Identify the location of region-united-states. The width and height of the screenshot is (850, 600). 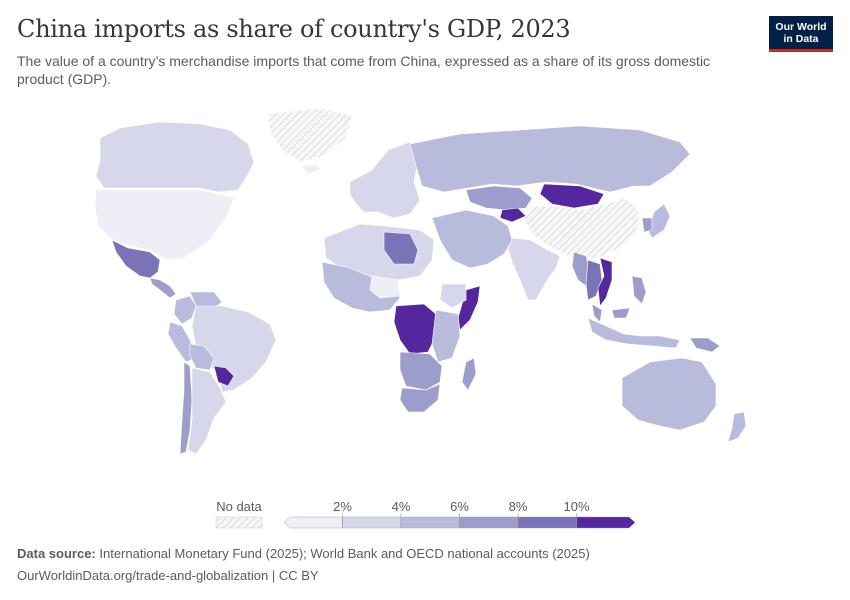
(164, 225).